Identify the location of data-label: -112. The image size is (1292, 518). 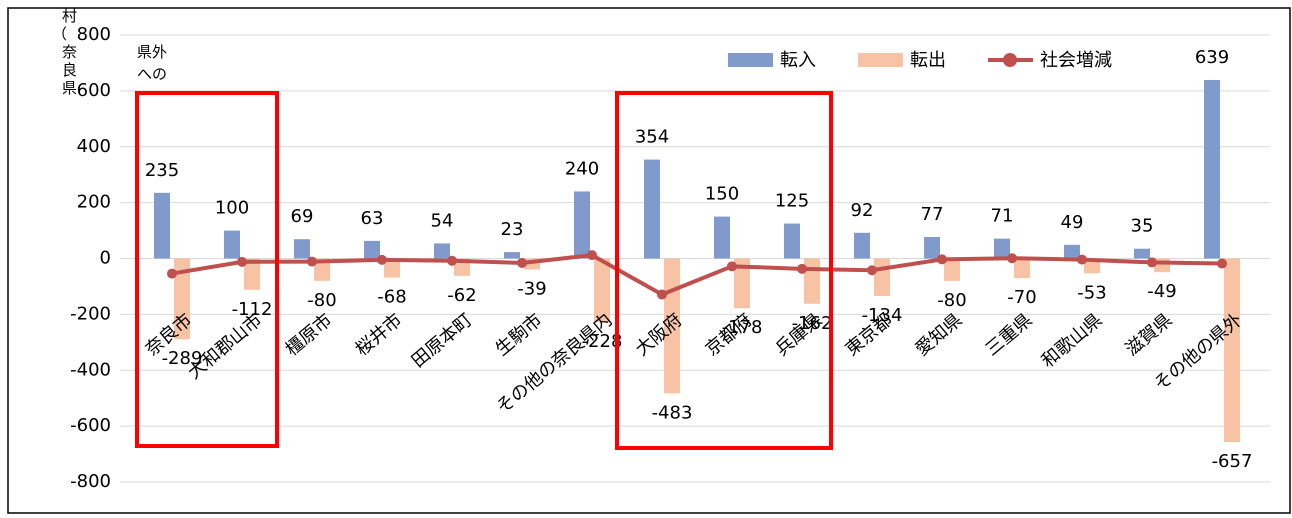
(252, 309).